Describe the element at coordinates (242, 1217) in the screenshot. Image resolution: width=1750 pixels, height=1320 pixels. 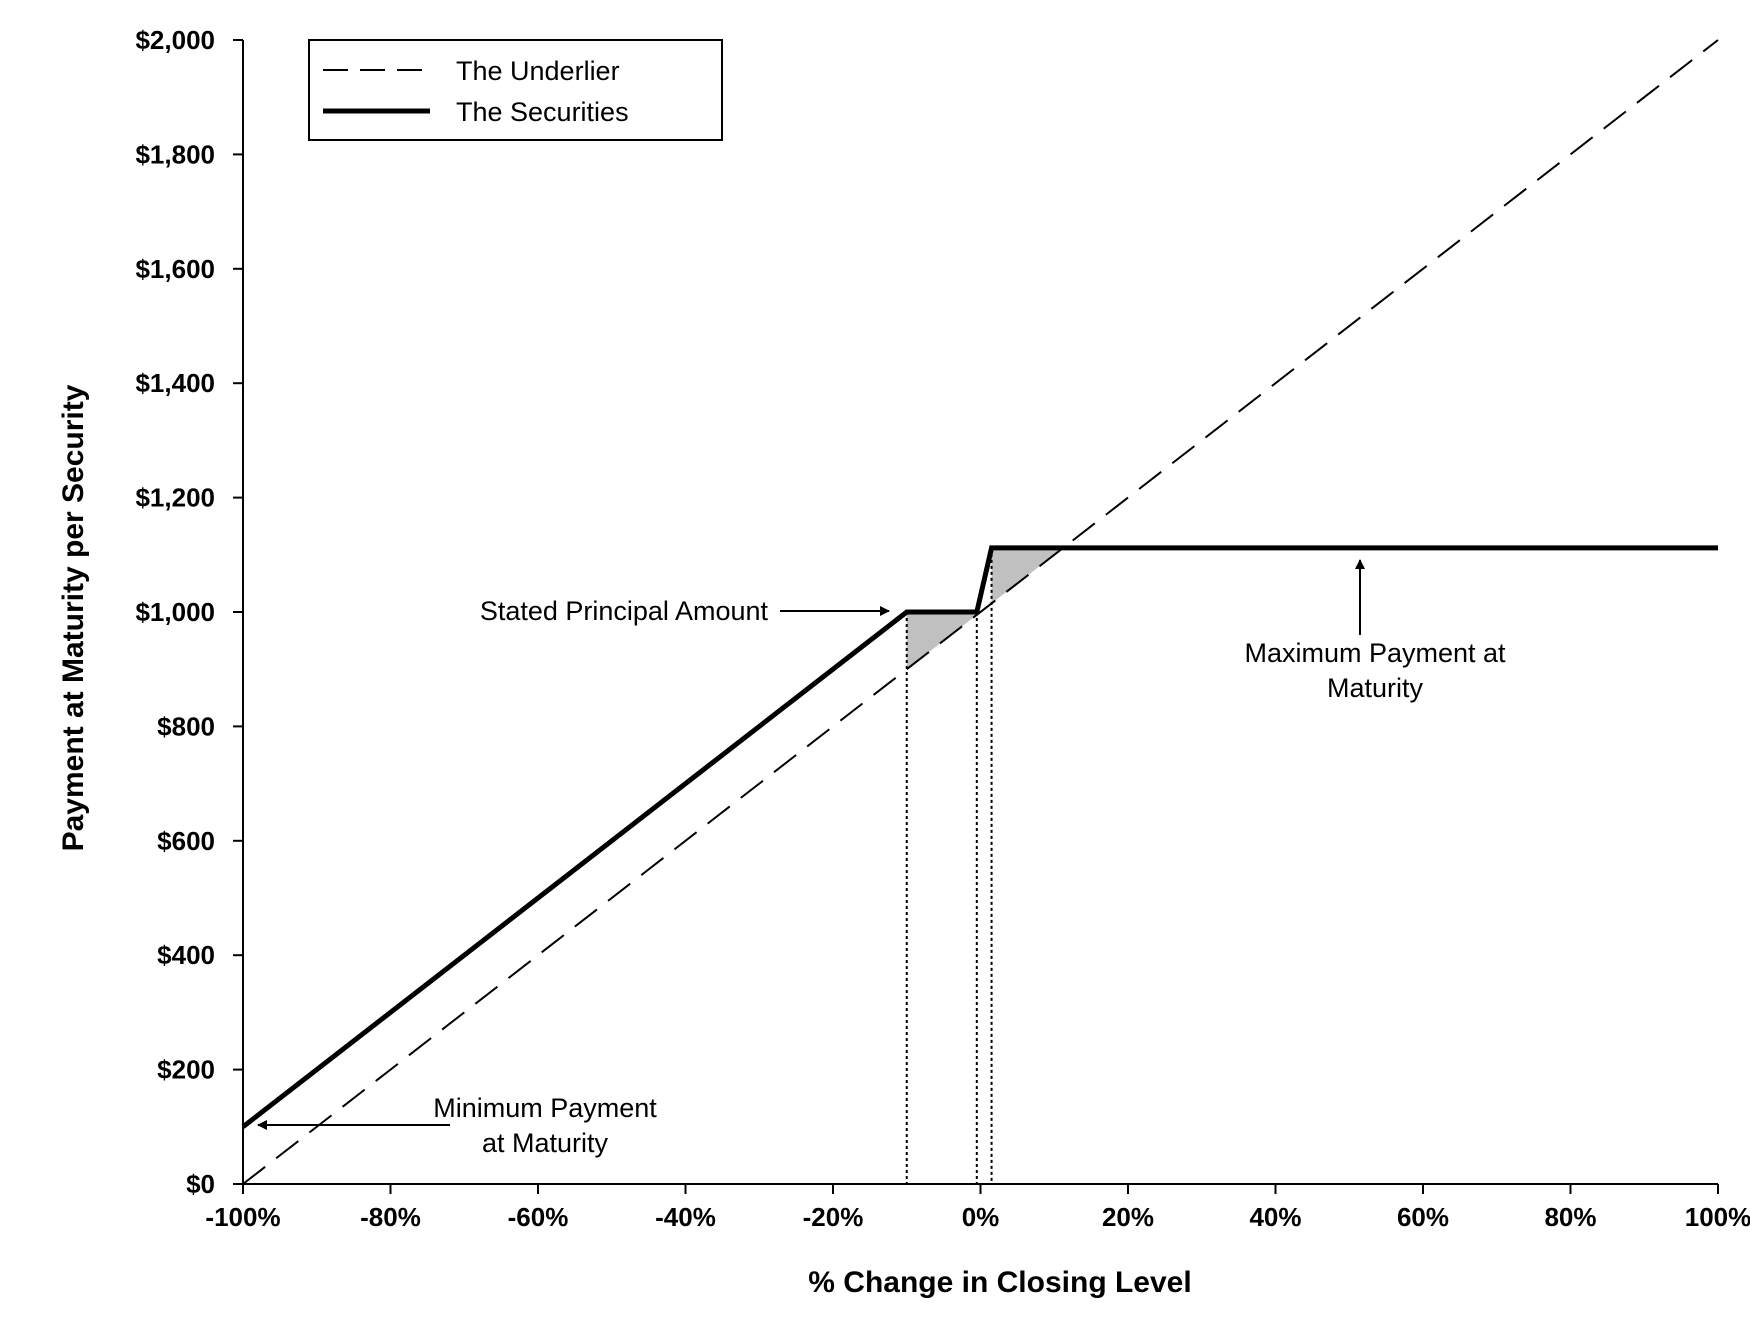
I see `x-tick-label: -100%` at that location.